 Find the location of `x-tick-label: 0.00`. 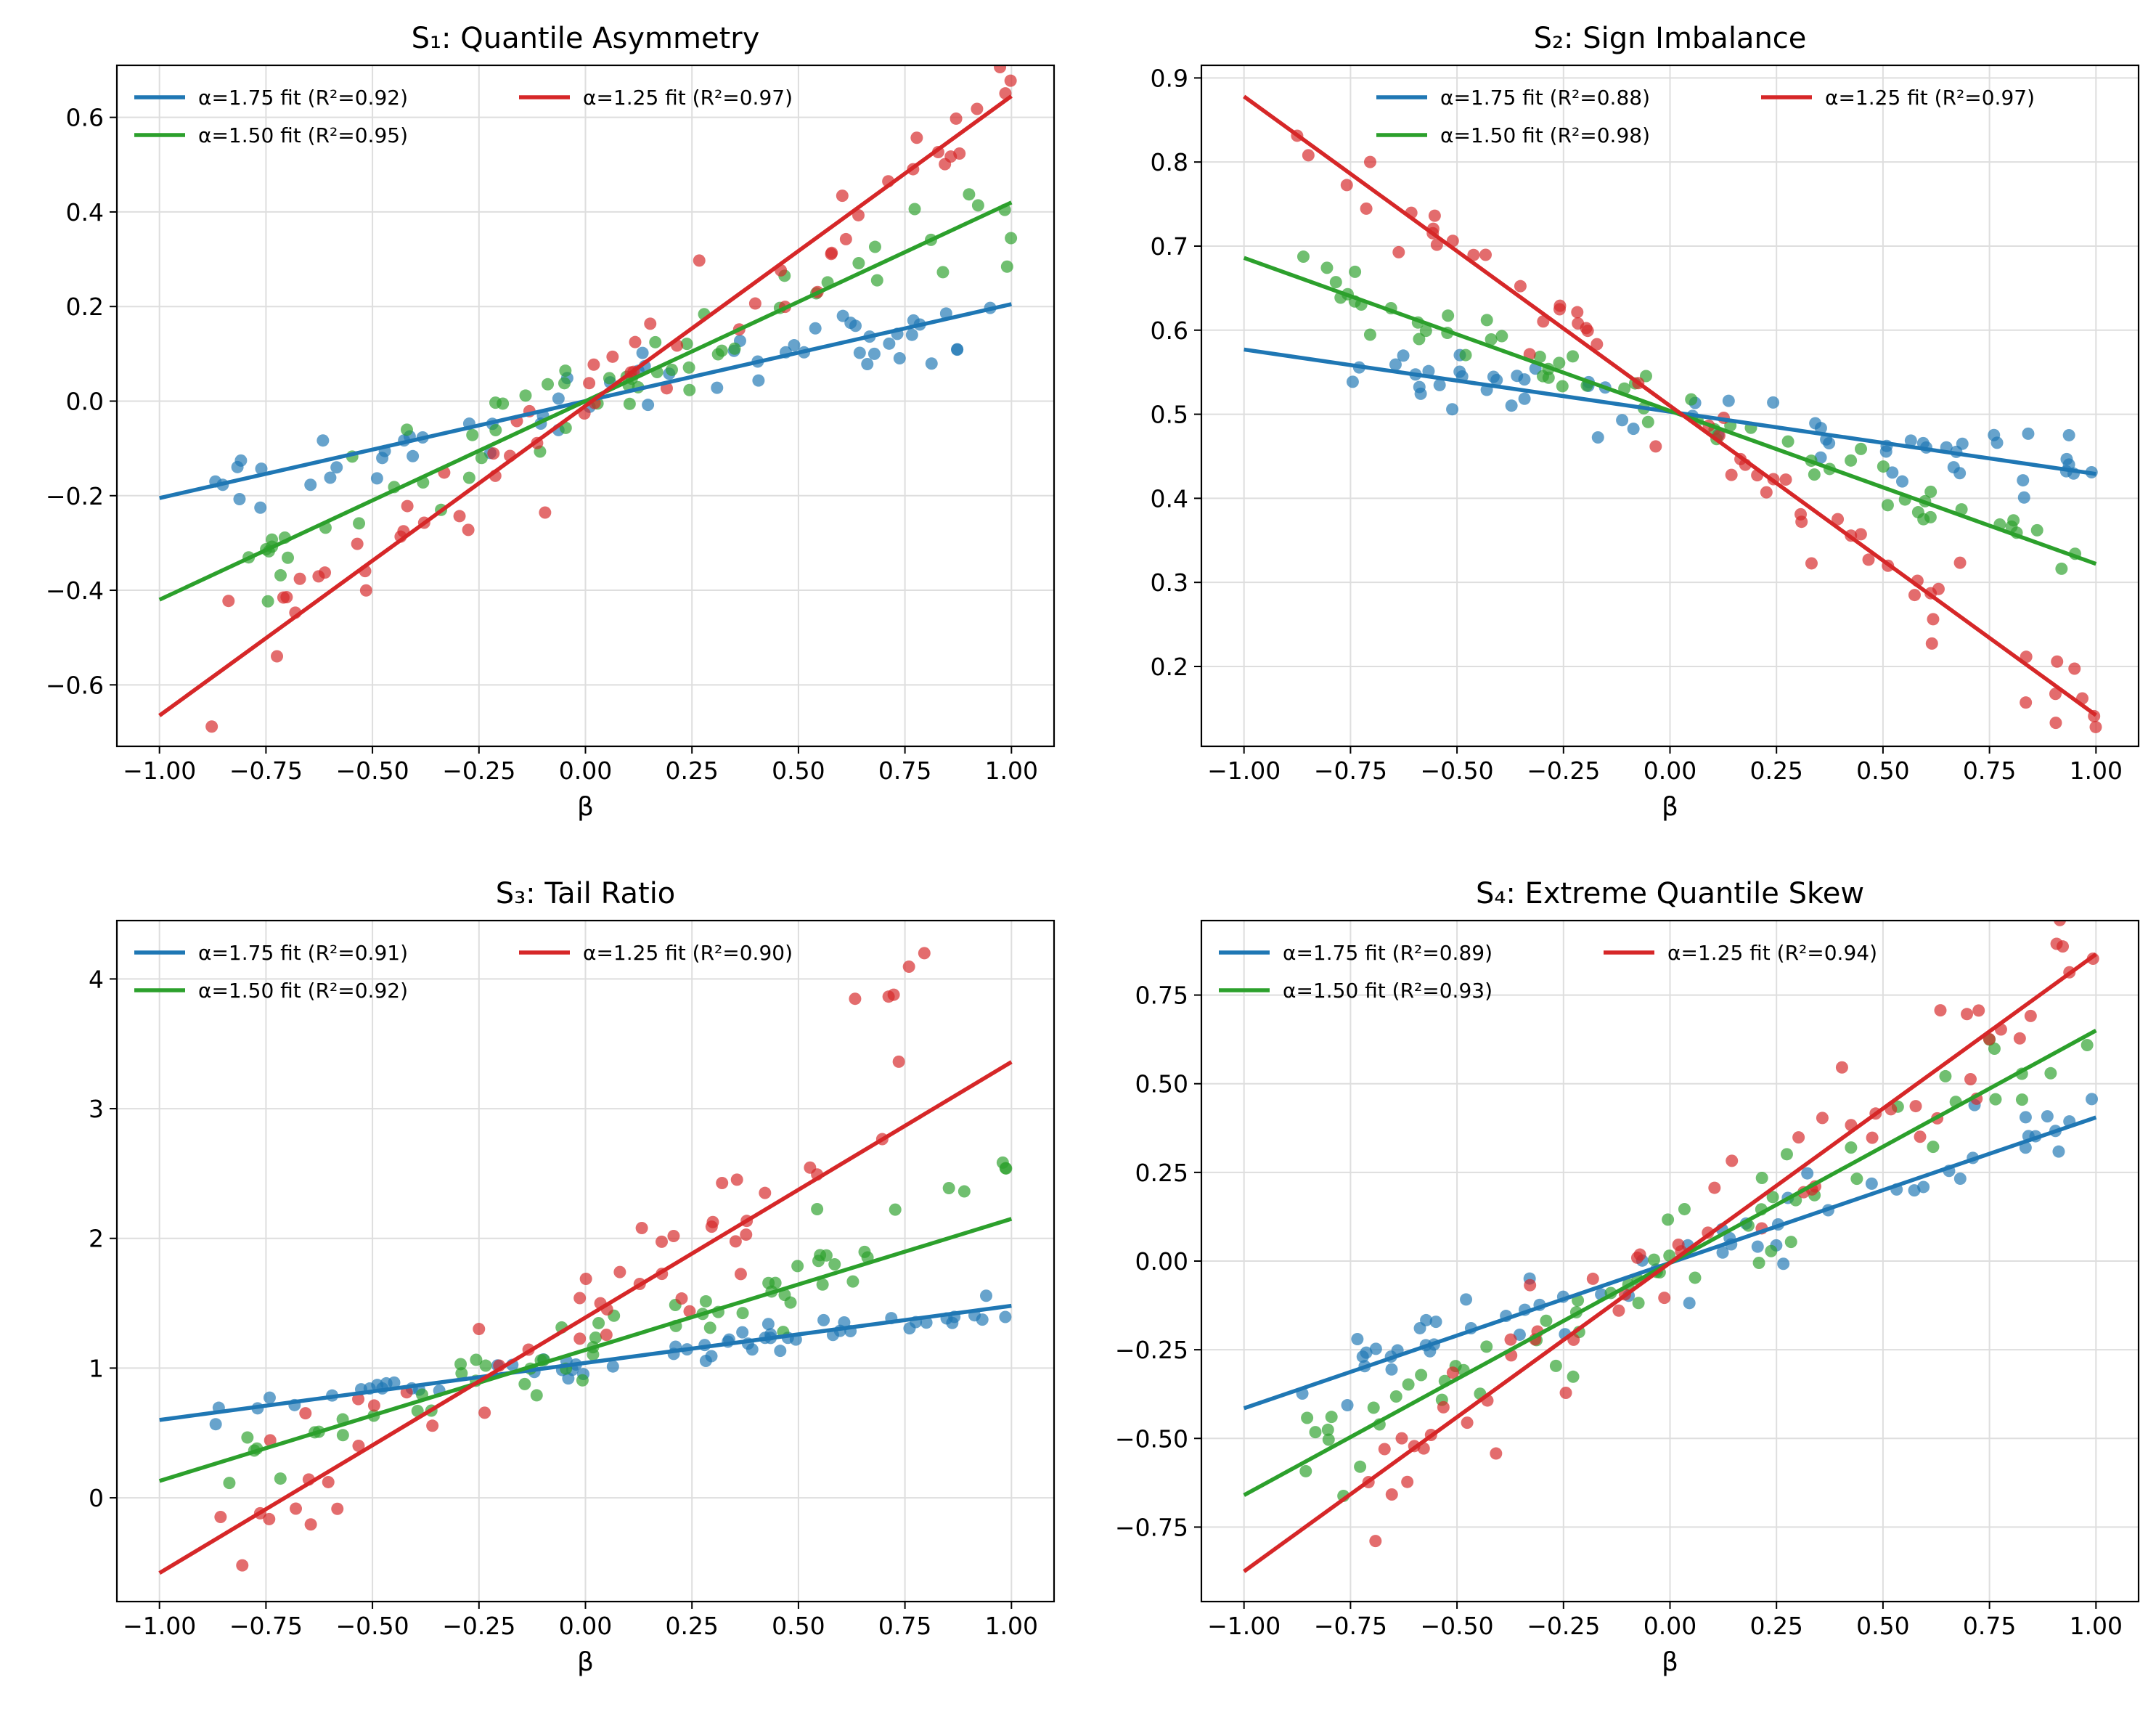

x-tick-label: 0.00 is located at coordinates (586, 770).